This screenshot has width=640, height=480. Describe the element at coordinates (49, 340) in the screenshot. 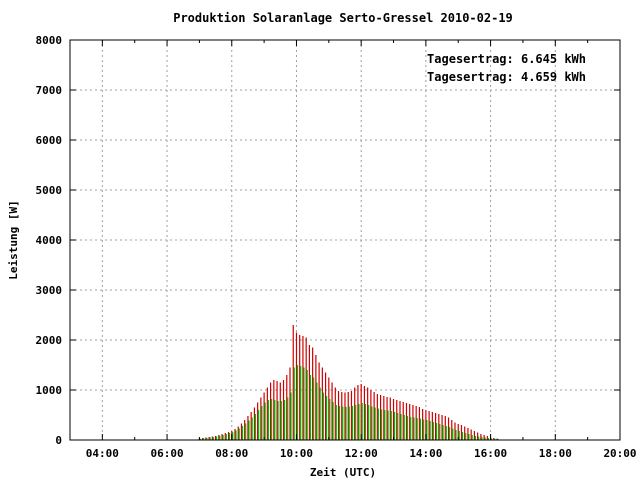

I see `y-tick-label: 2000` at that location.